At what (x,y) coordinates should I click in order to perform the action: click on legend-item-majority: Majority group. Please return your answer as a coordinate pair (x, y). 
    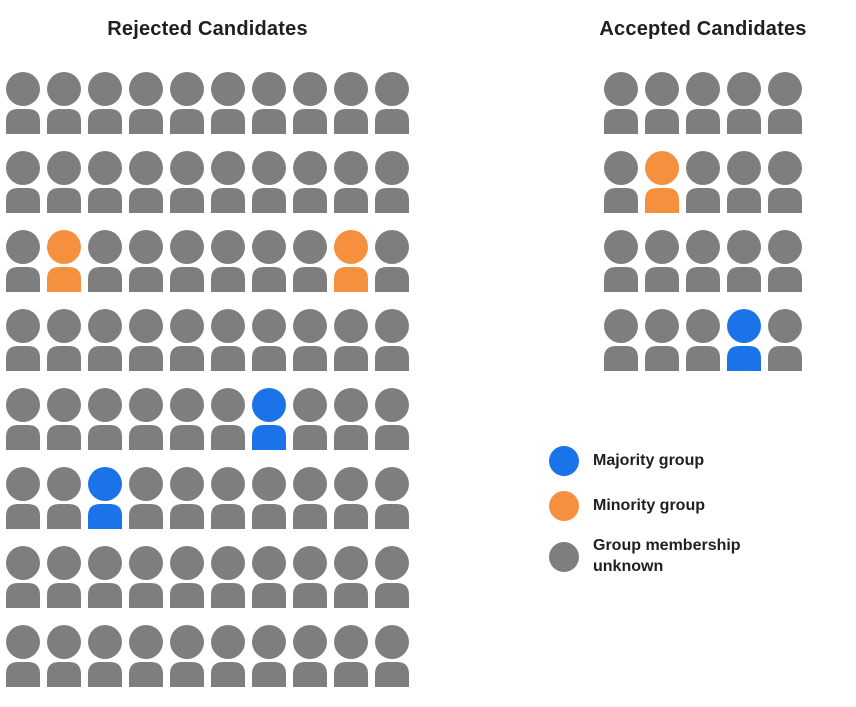
    Looking at the image, I should click on (666, 461).